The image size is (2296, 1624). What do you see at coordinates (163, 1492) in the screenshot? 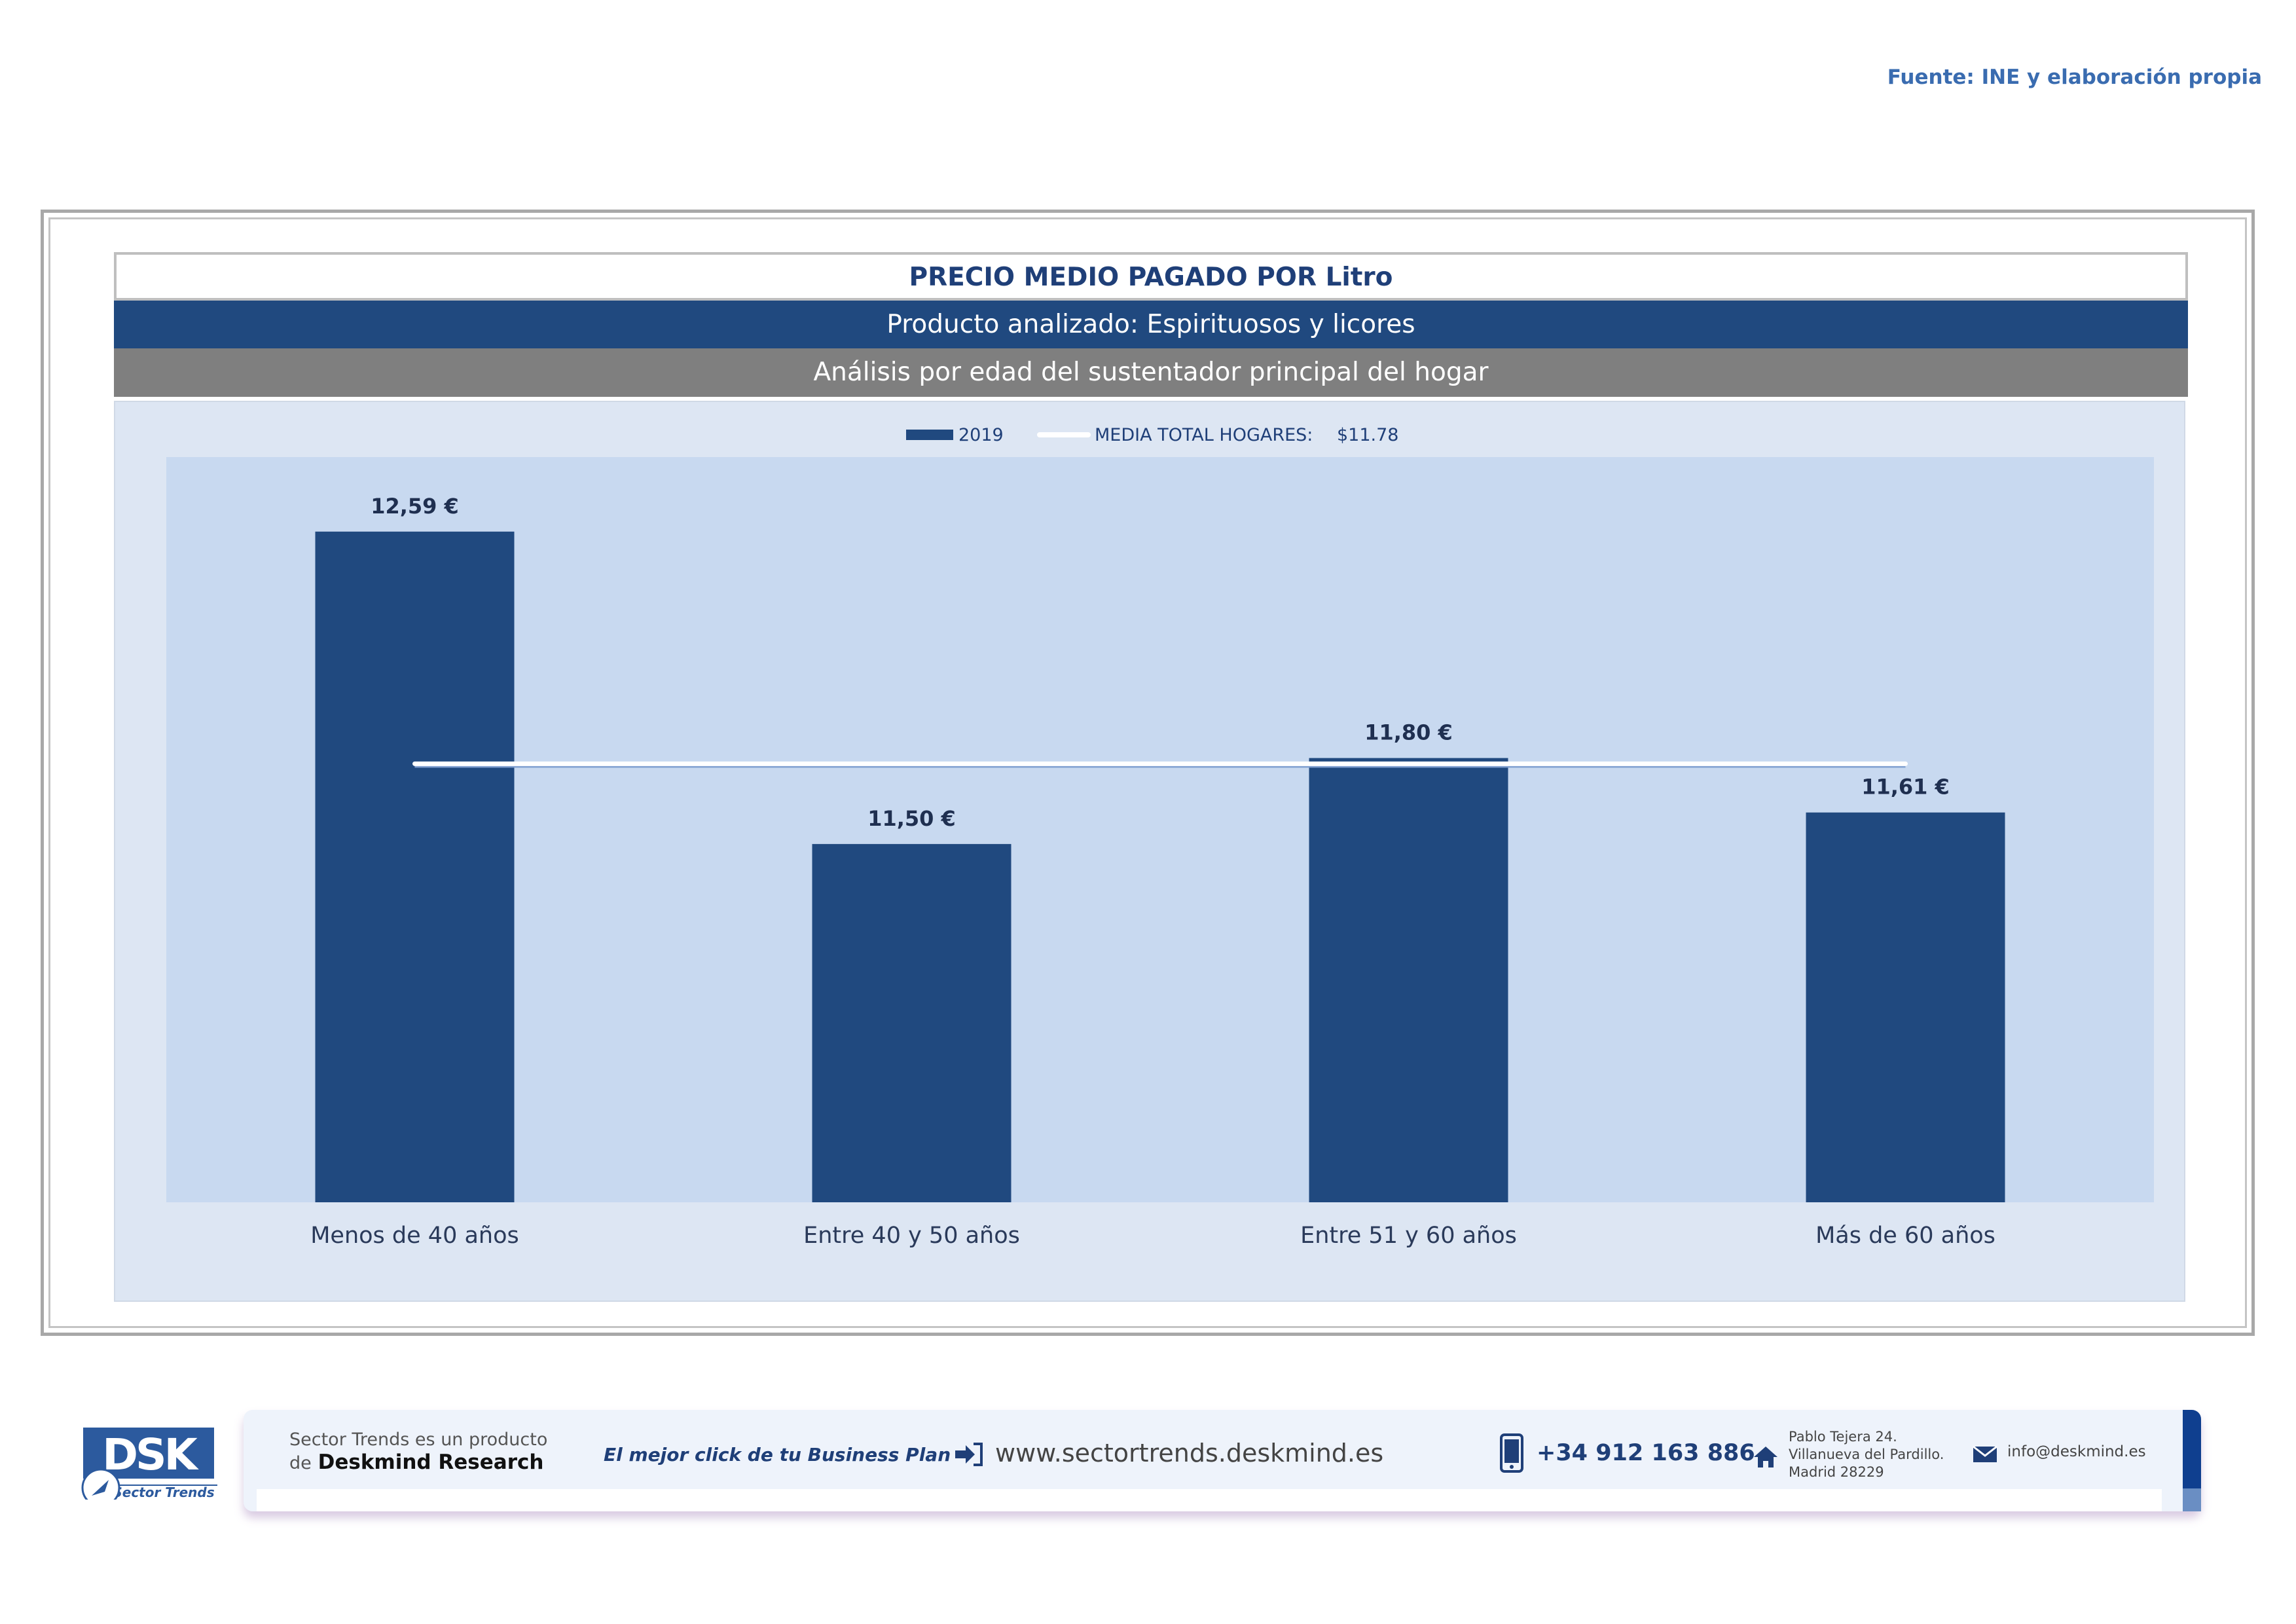
I see `svg-text: Sector Trends` at bounding box center [163, 1492].